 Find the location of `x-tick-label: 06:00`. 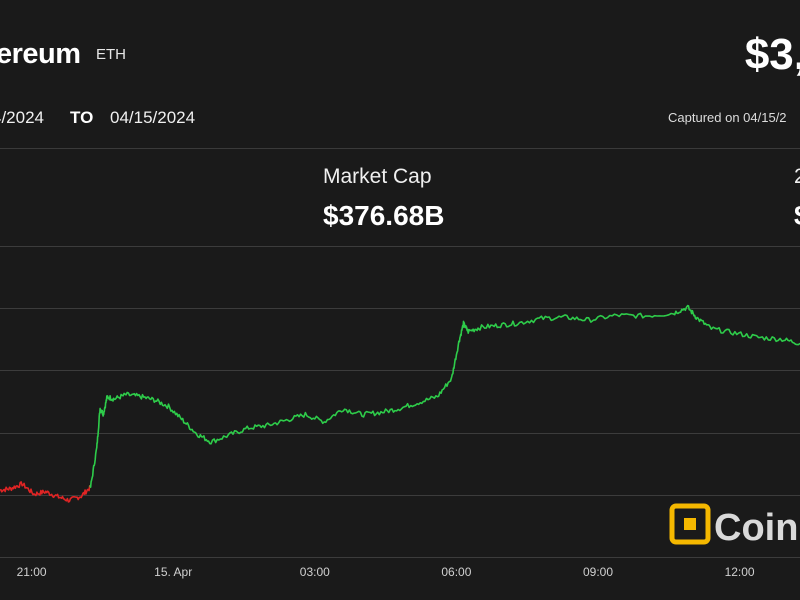

x-tick-label: 06:00 is located at coordinates (456, 572).